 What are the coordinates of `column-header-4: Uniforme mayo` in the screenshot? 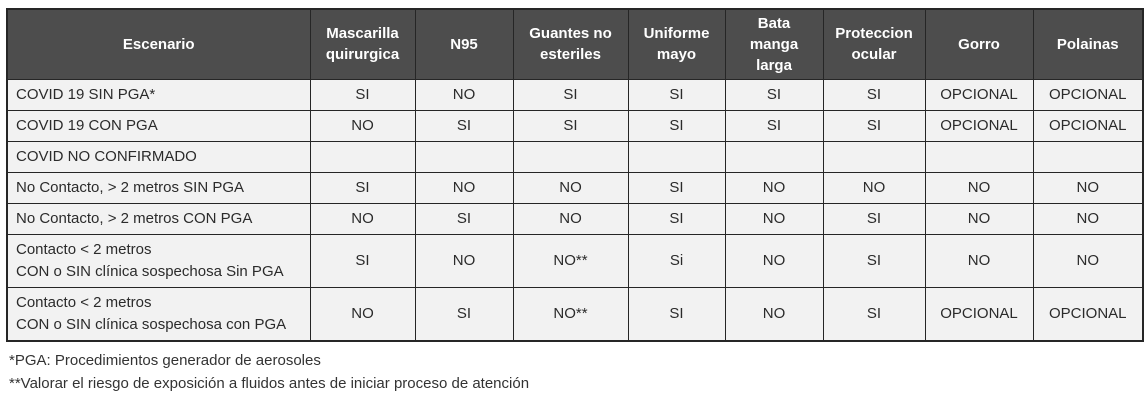 It's located at (676, 44).